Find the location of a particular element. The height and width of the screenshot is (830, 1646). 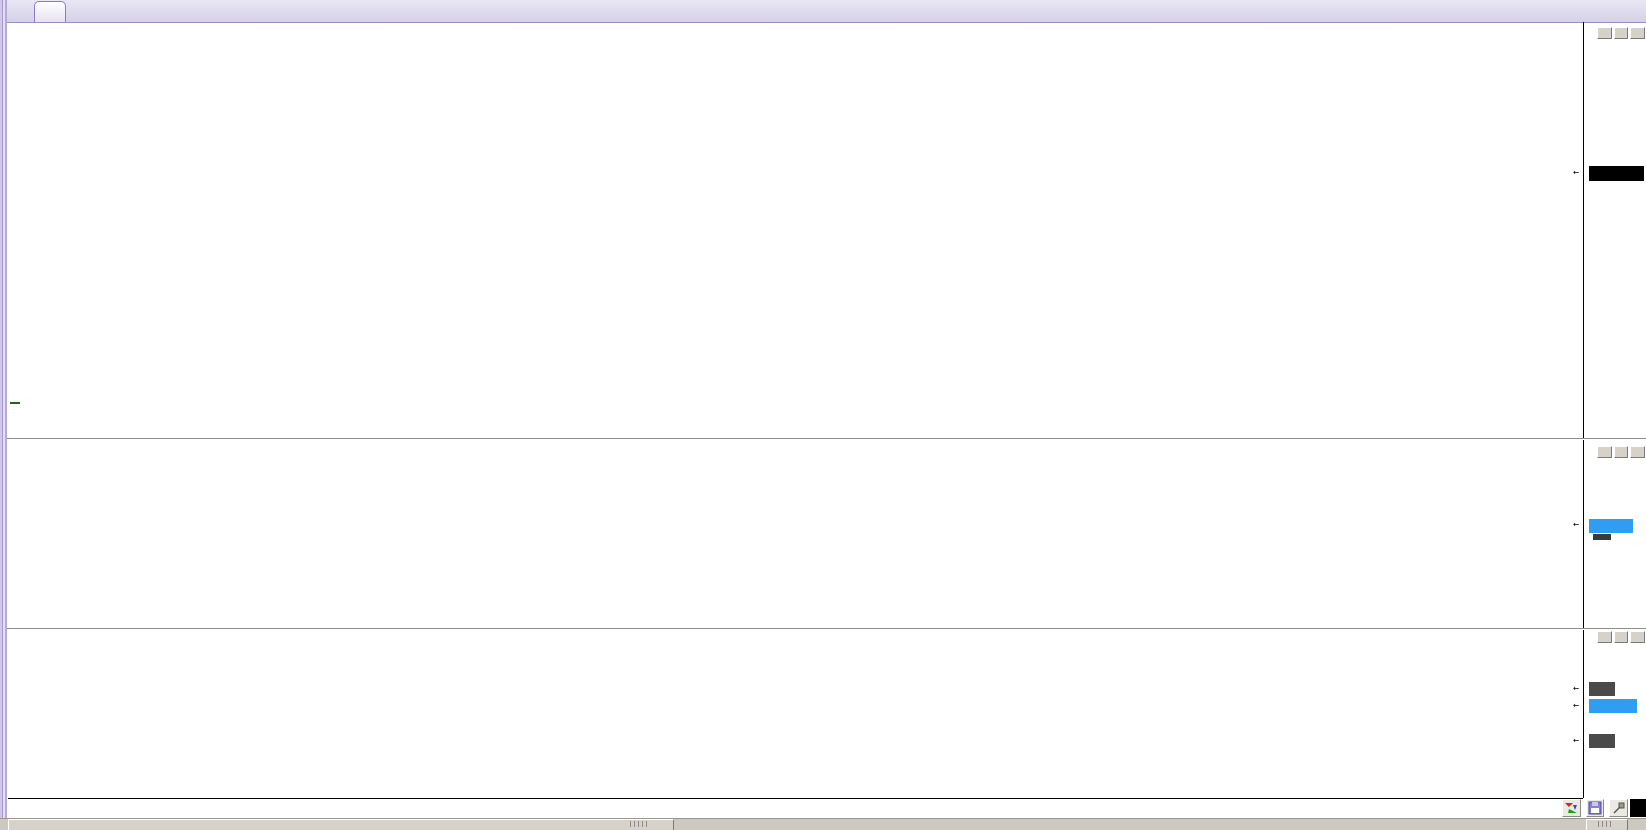

corner-square is located at coordinates (1638, 808).